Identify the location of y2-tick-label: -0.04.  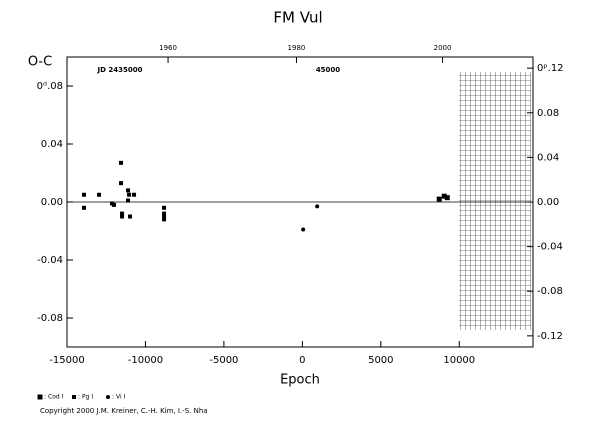
(550, 247).